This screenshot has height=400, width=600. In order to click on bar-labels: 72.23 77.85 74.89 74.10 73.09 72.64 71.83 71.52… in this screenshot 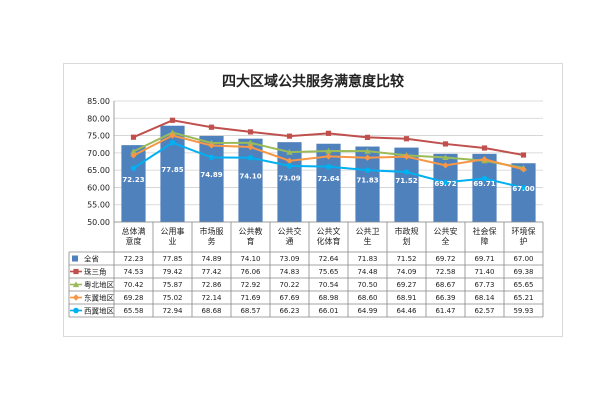, I will do `click(328, 179)`.